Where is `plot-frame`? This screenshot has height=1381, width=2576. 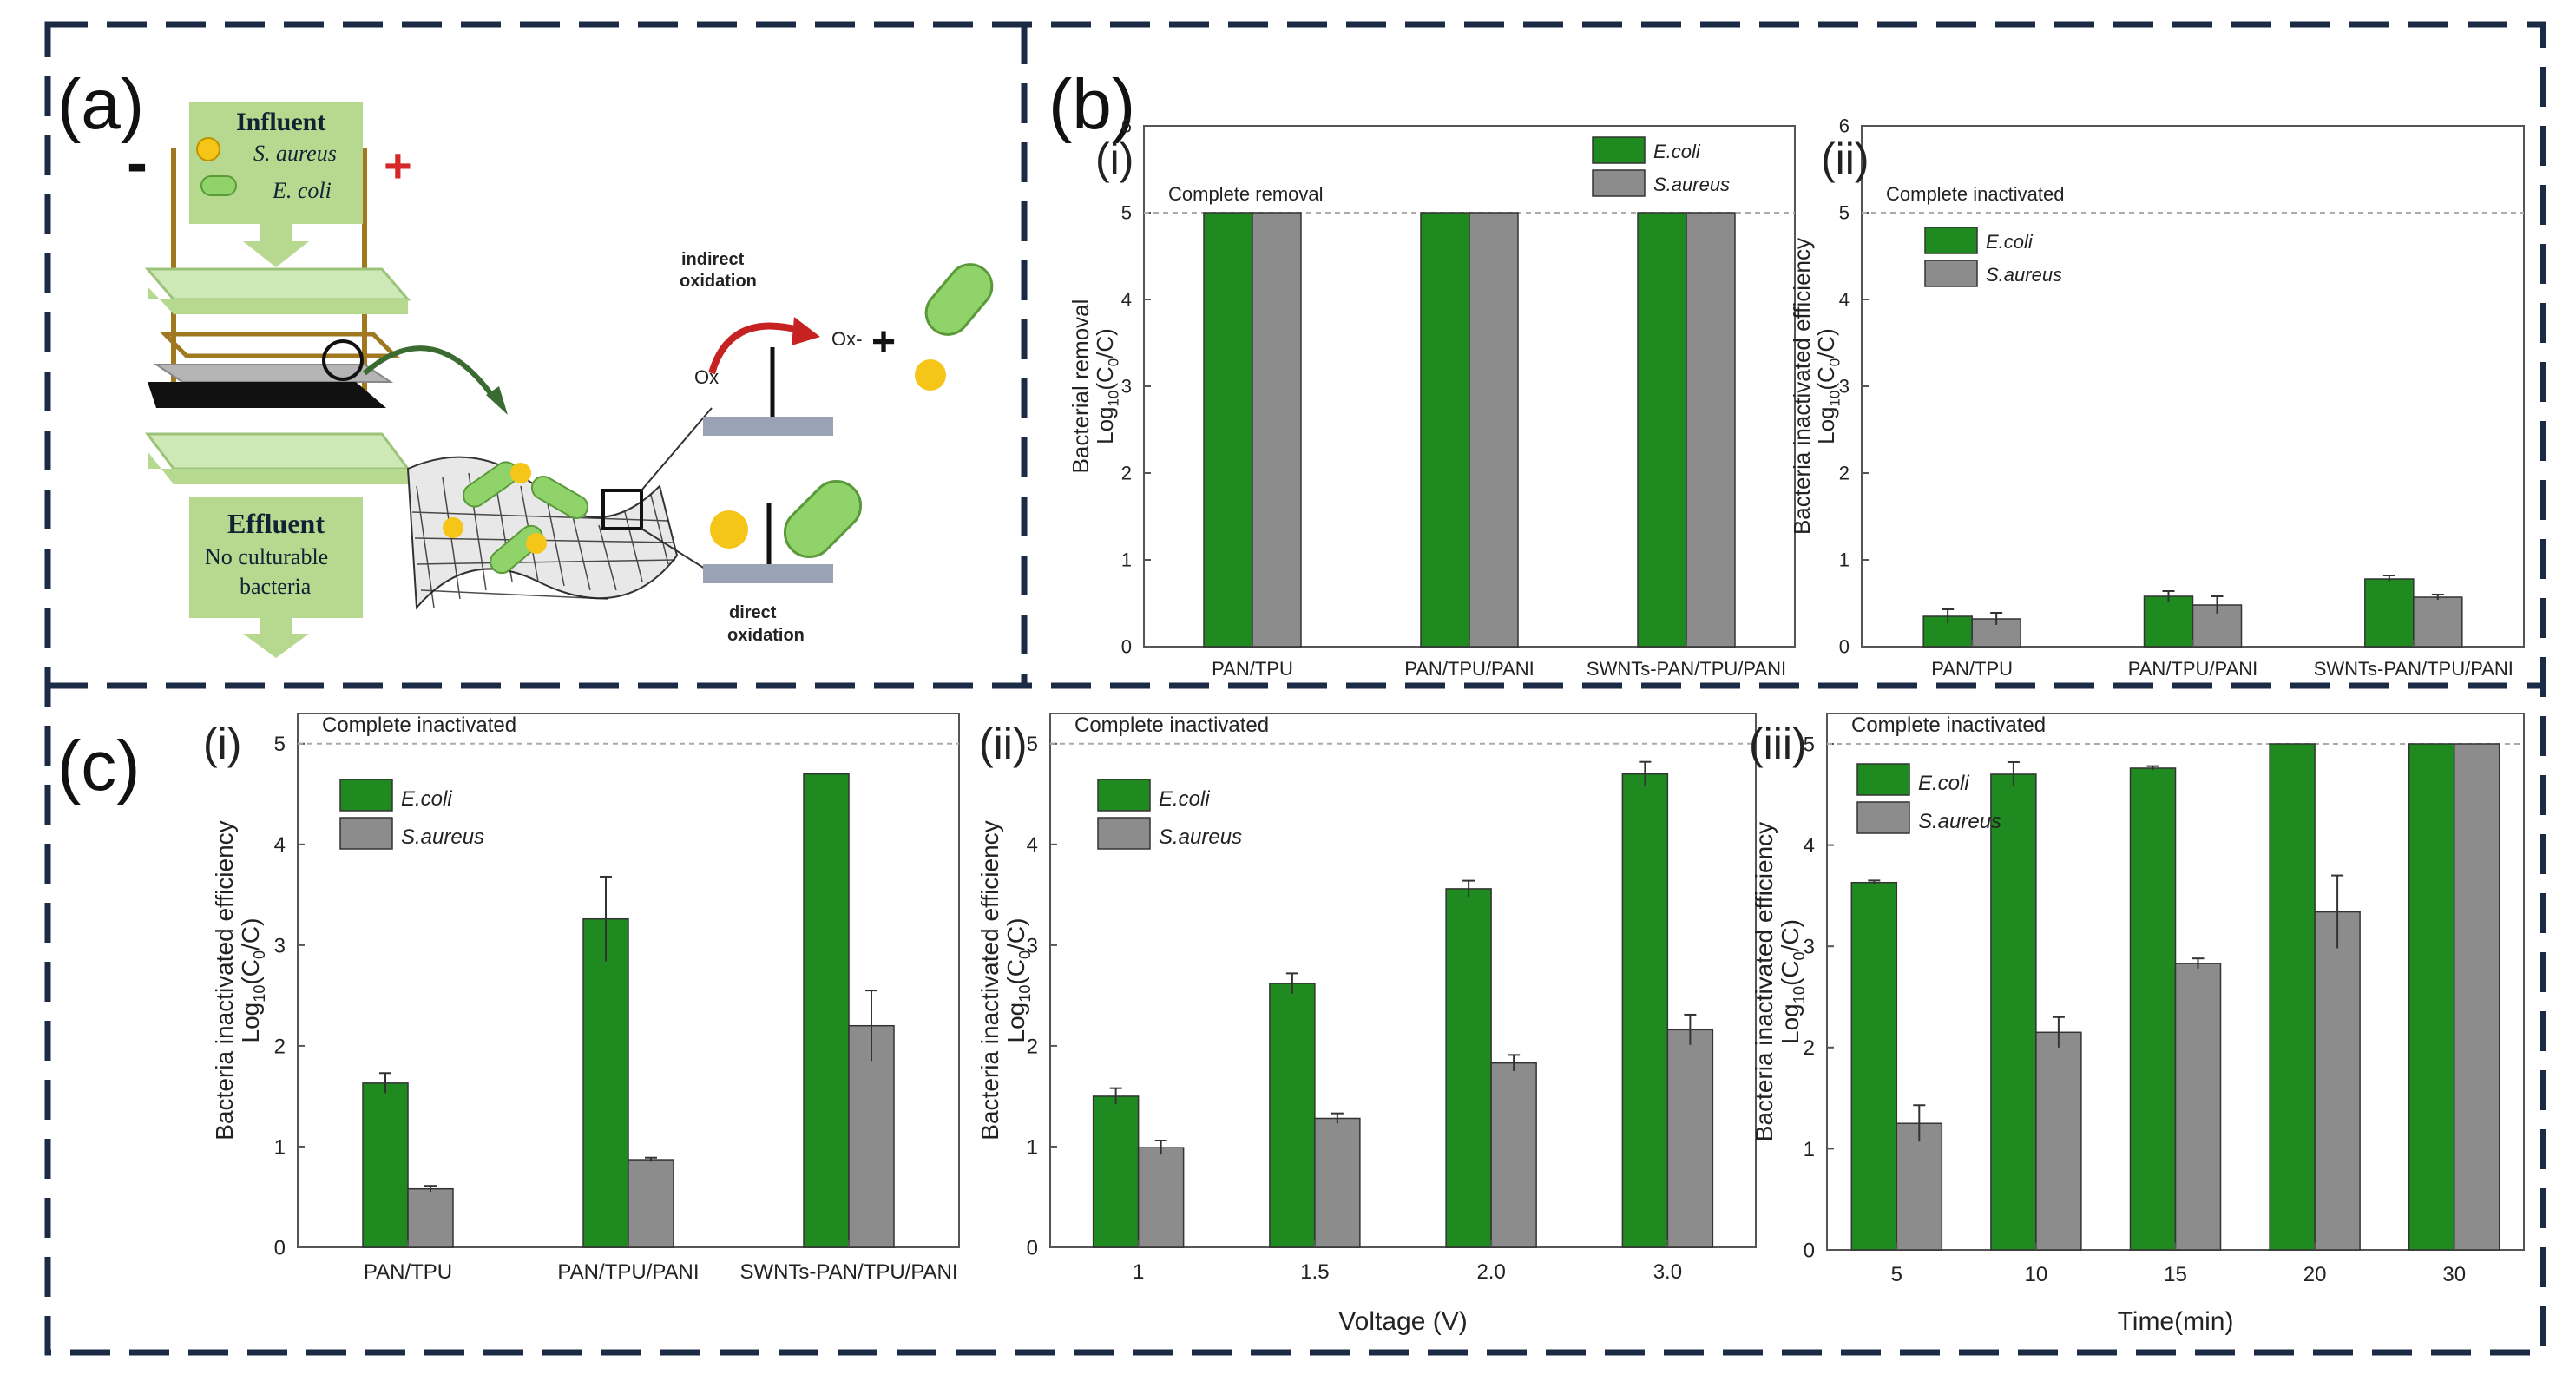
plot-frame is located at coordinates (1403, 980).